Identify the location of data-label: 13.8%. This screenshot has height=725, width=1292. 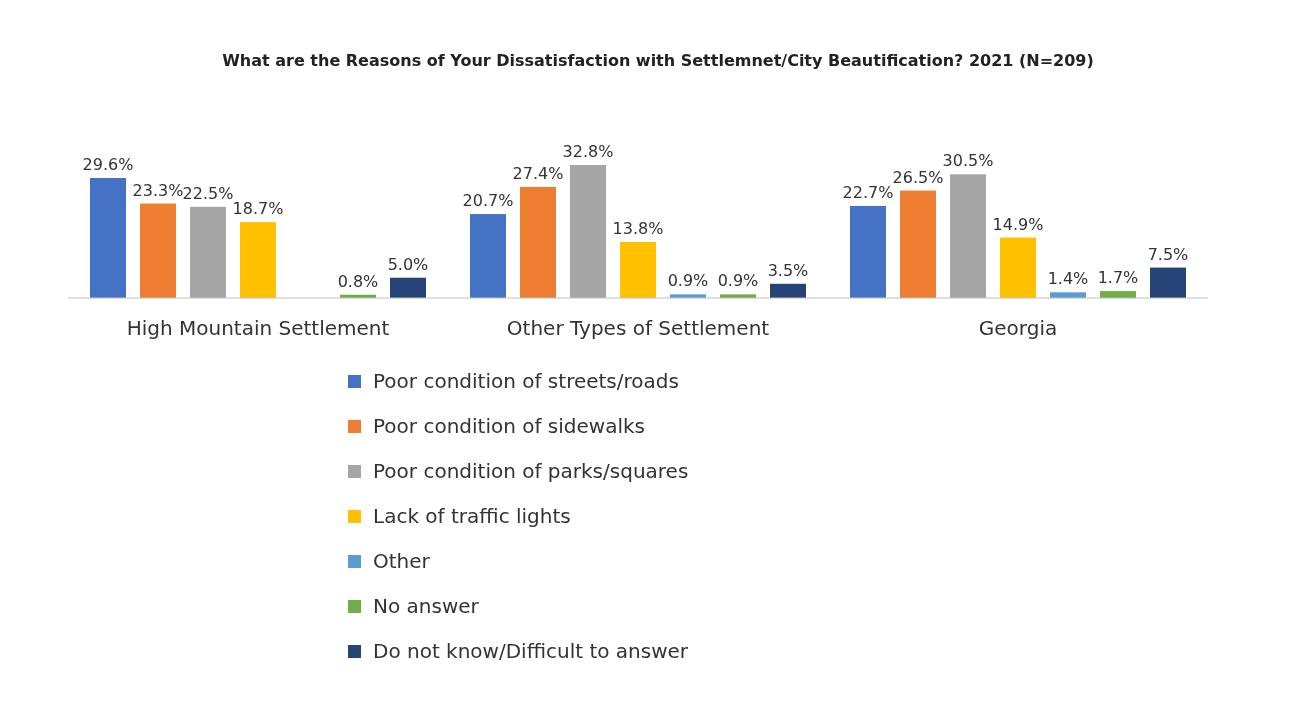
(638, 229).